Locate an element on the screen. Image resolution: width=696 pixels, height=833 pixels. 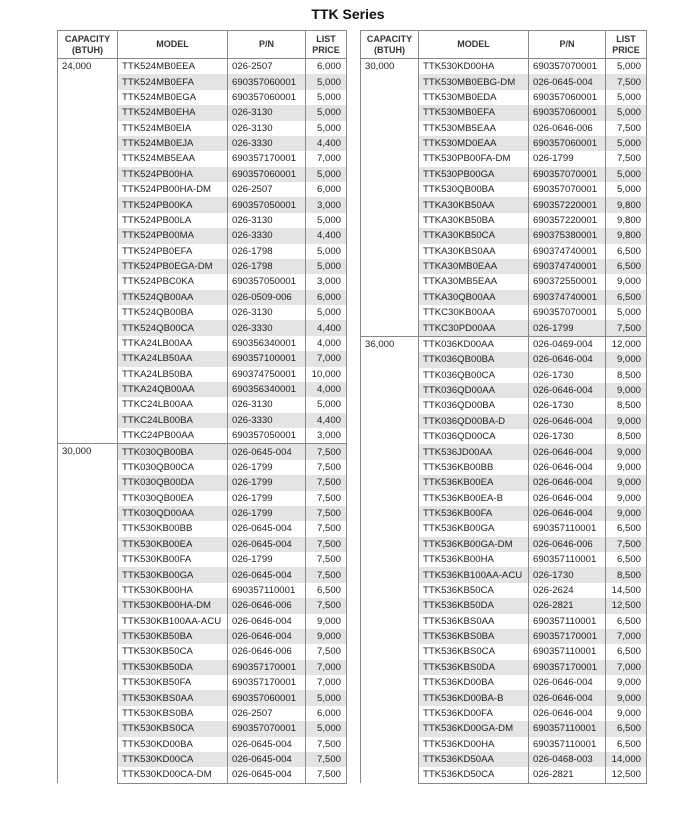
model-cell: TTK530KB50CA is located at coordinates (172, 652).